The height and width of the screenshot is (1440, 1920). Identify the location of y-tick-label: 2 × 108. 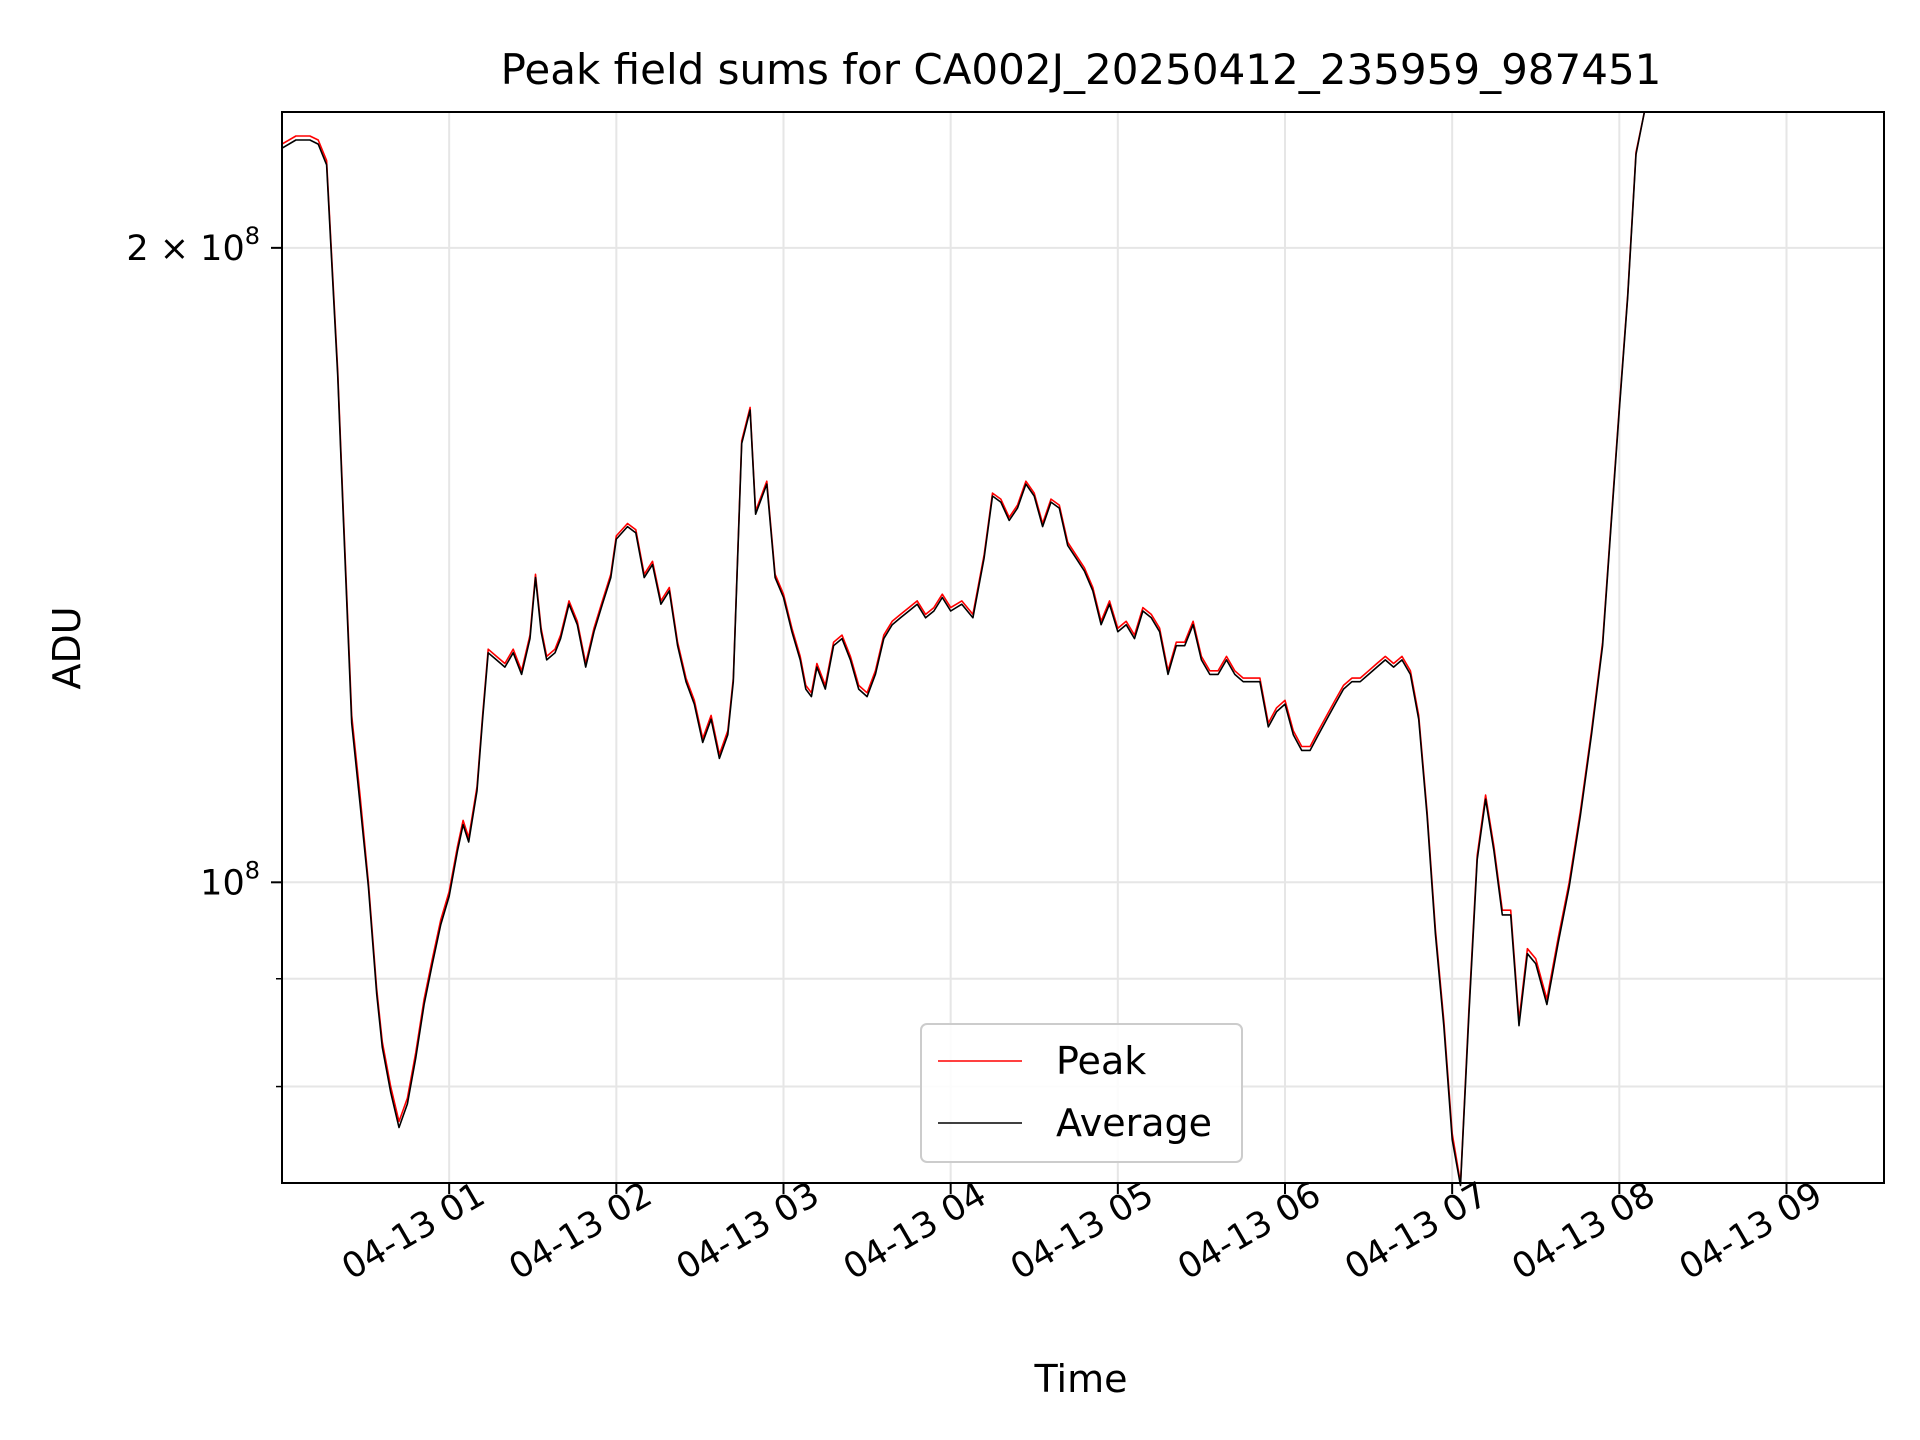
(193, 245).